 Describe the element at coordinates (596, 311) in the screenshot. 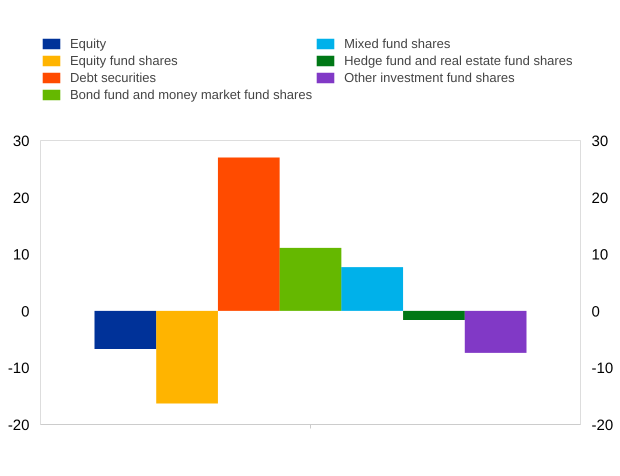

I see `y2-tick-label: 0` at that location.